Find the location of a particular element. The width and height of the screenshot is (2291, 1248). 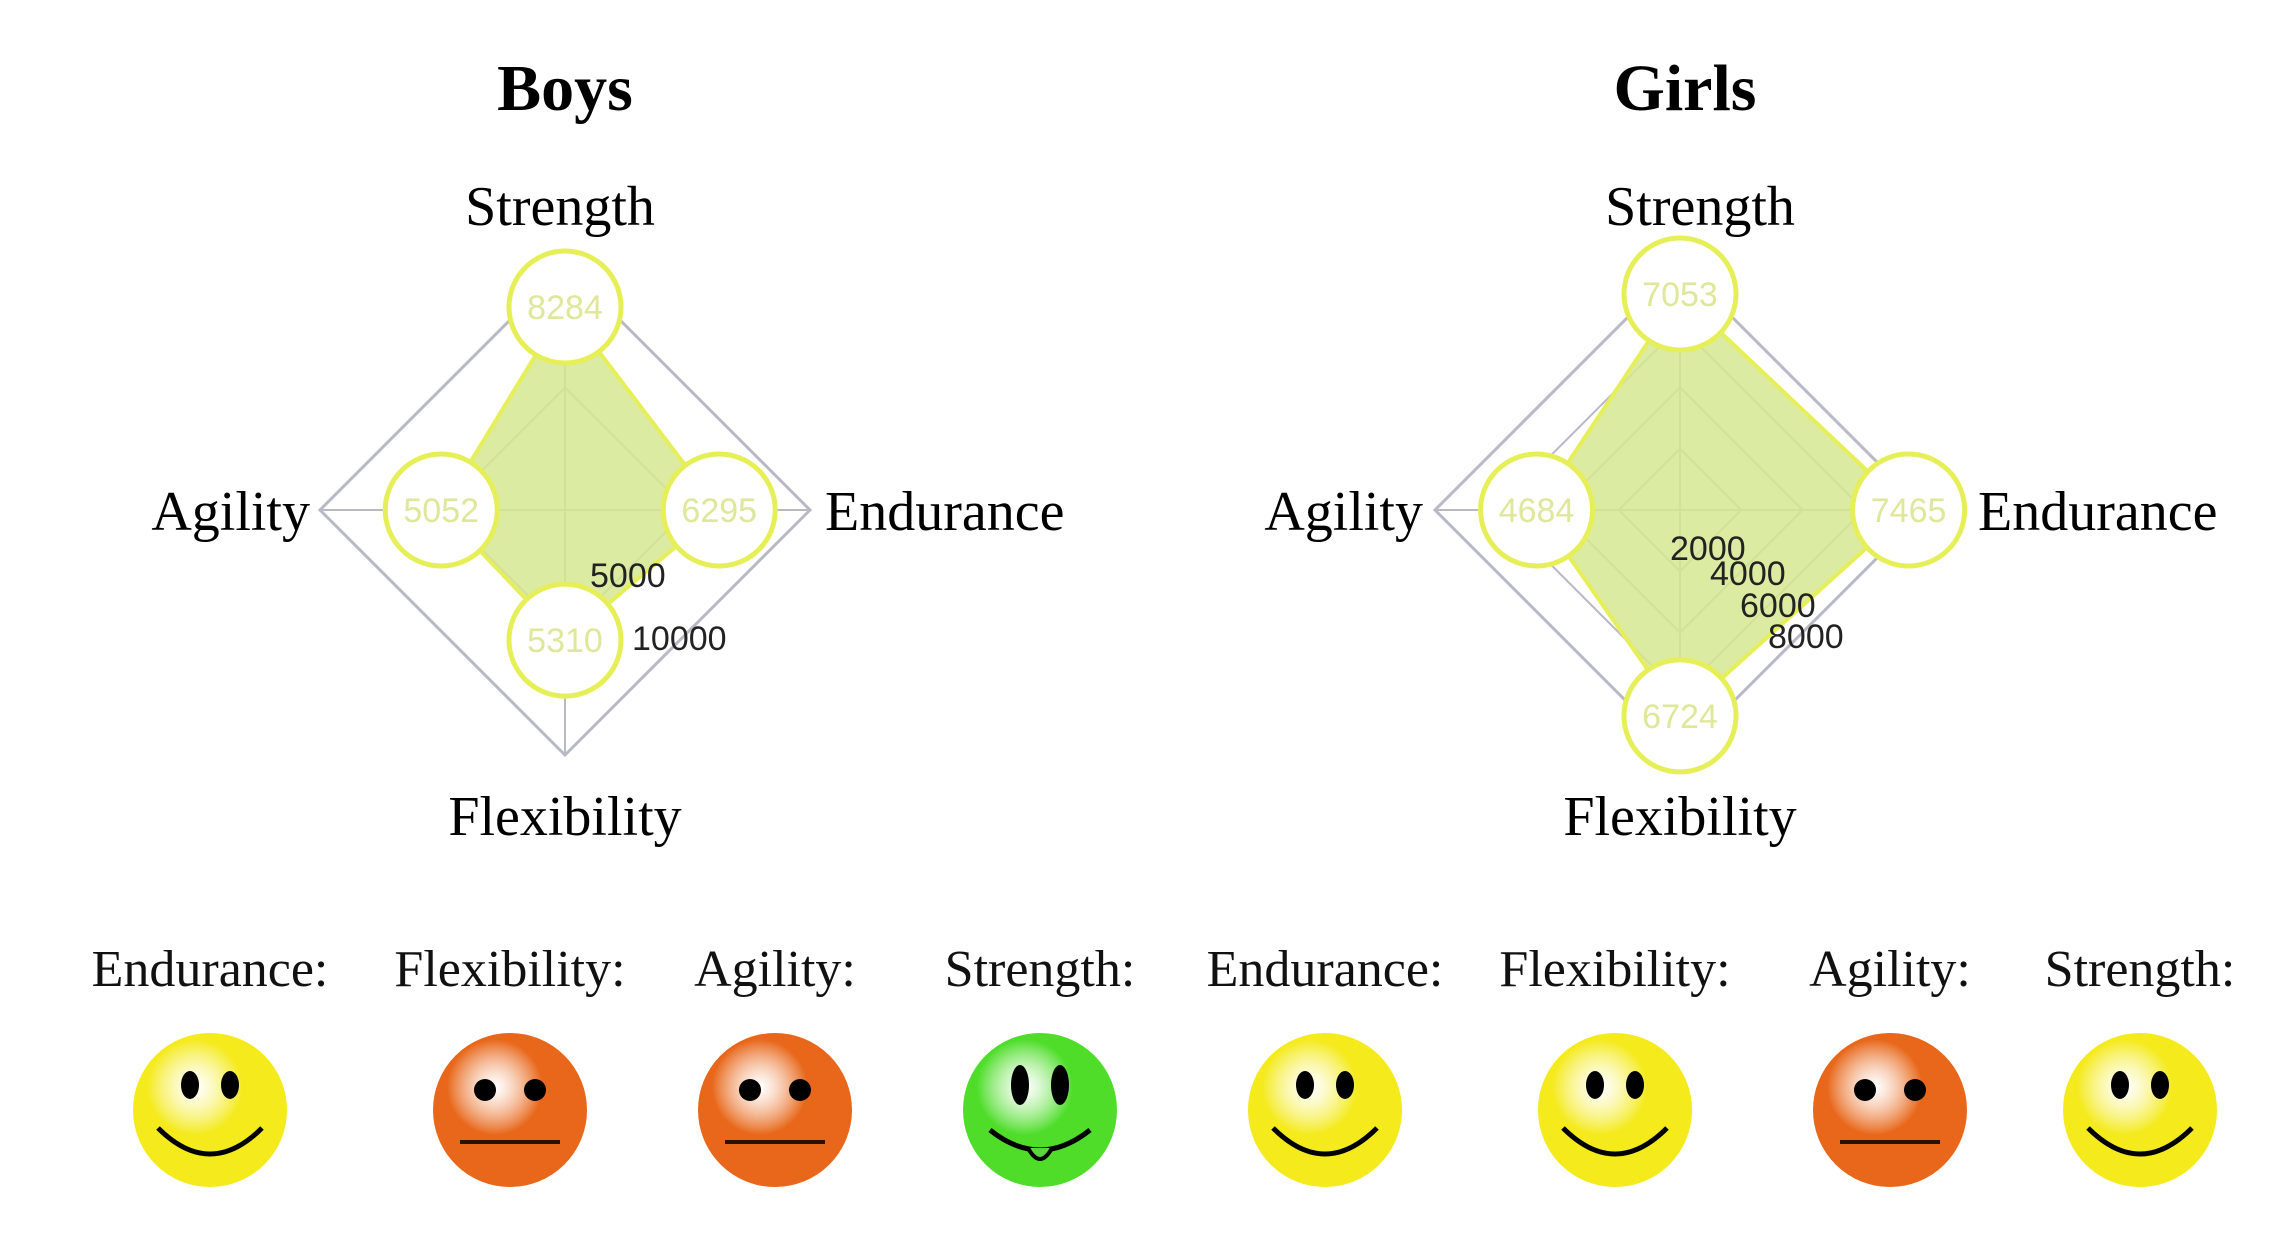

value-label: 6295 is located at coordinates (719, 511).